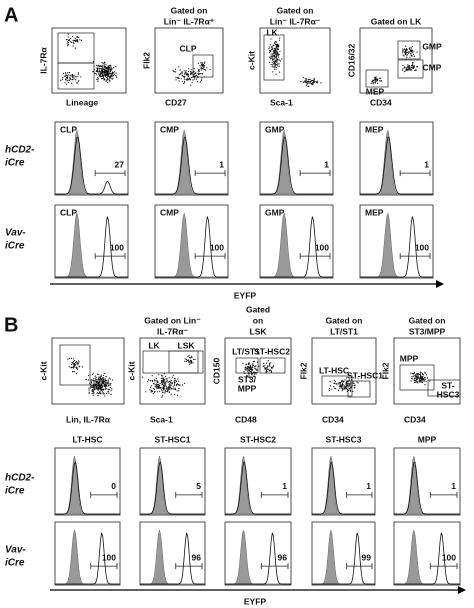  I want to click on gate-label: MPP, so click(247, 388).